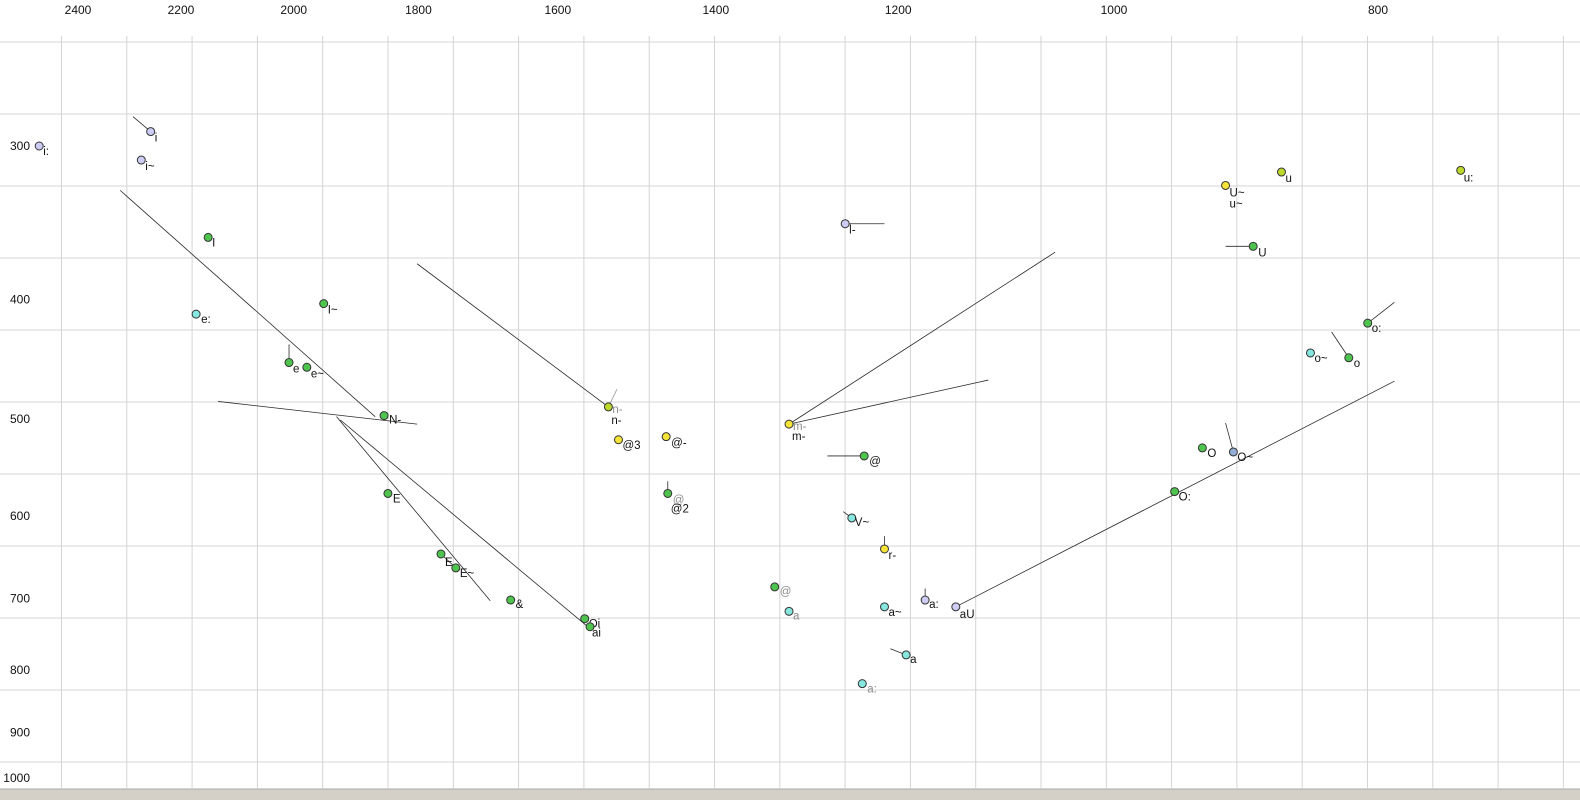  I want to click on point-label: e~, so click(317, 374).